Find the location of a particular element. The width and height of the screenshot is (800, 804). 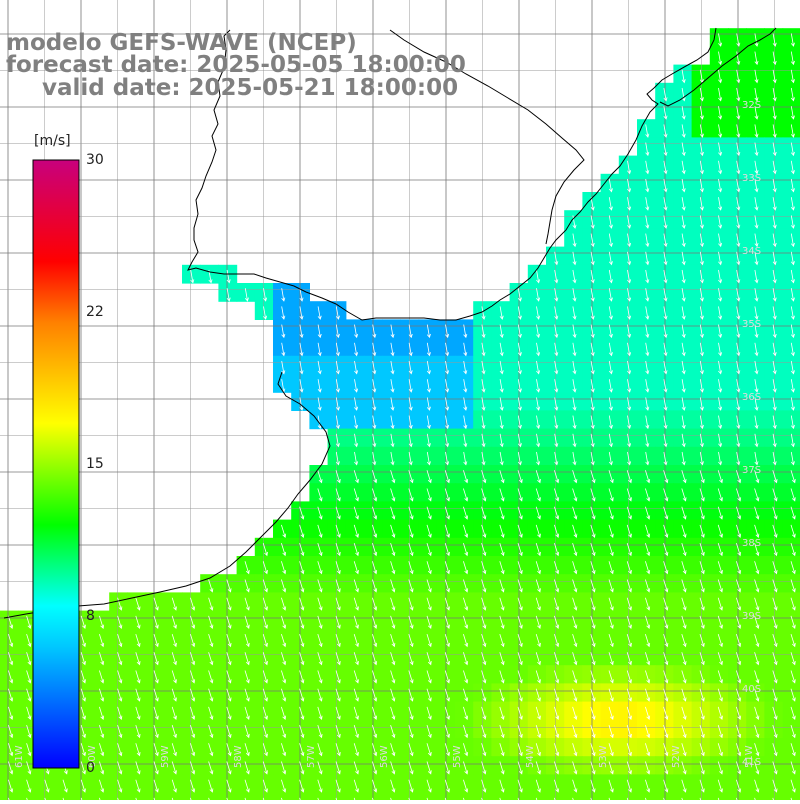

colorbar-unit: [m/s] is located at coordinates (52, 141).